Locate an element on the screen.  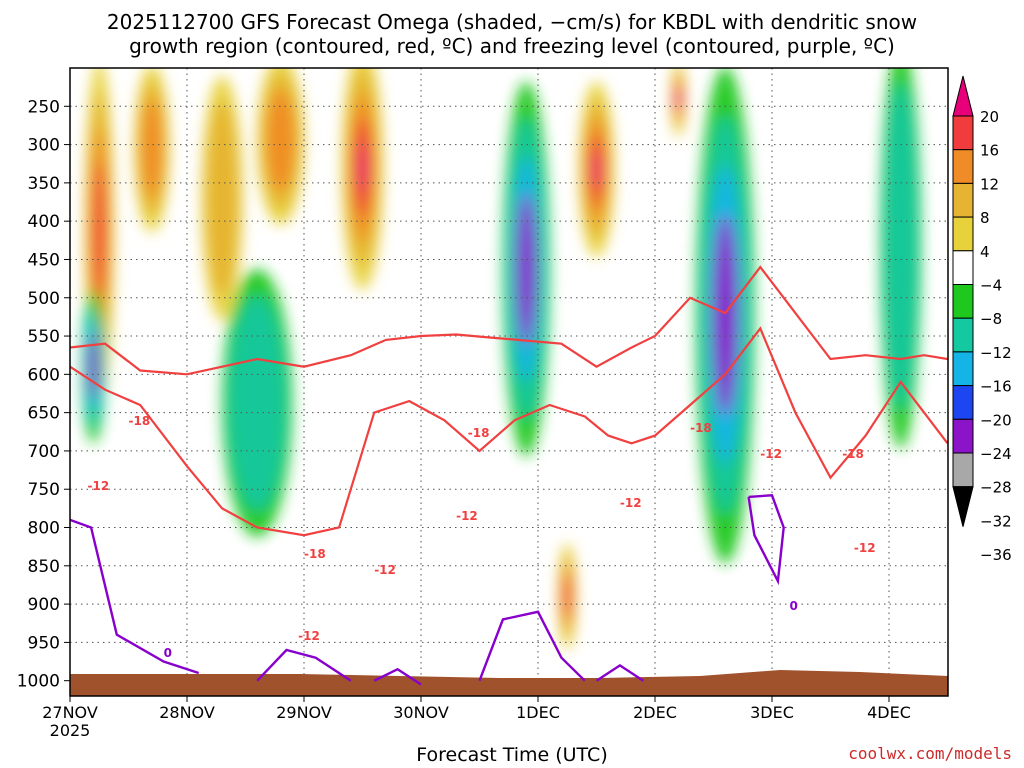
y-tick-label-11: 800 is located at coordinates (44, 529).